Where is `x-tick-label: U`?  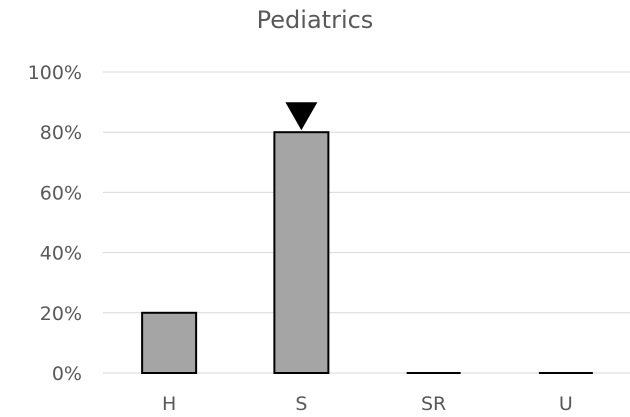 x-tick-label: U is located at coordinates (566, 404).